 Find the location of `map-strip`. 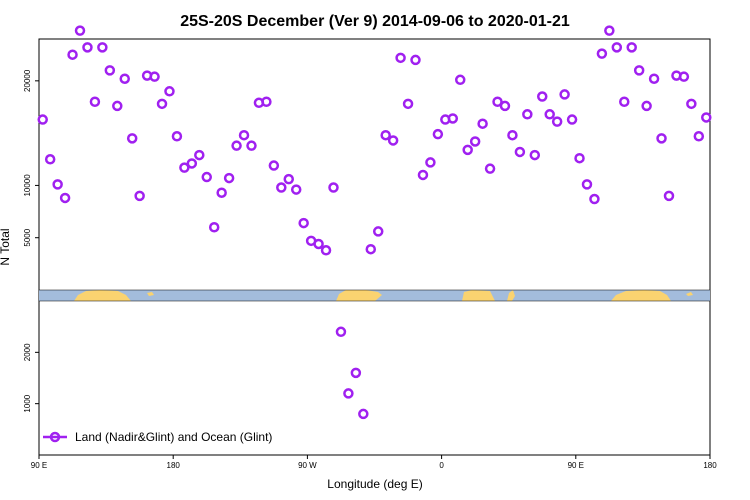

map-strip is located at coordinates (374, 295).